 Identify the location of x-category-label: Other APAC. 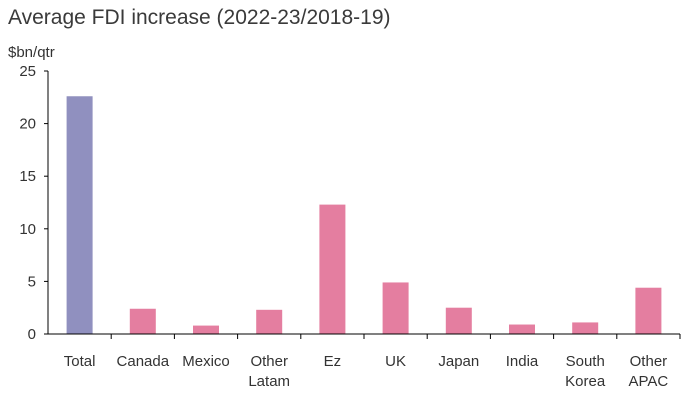
(649, 371).